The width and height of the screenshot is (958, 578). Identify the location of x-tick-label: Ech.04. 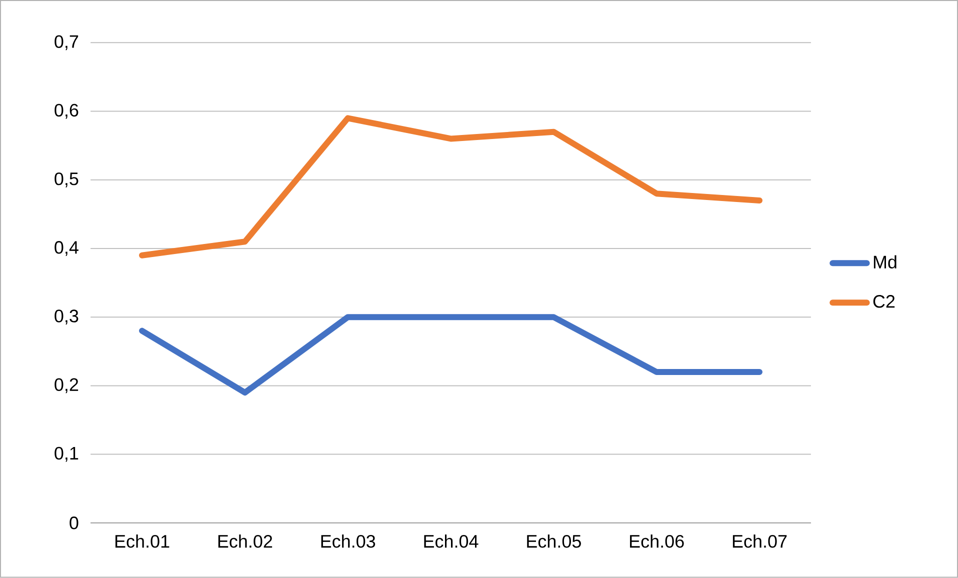
(451, 541).